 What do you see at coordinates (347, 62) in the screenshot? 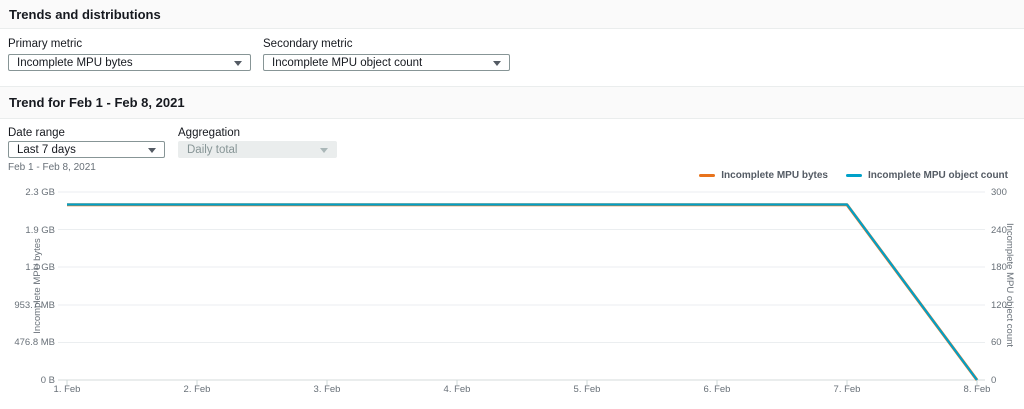
I see `secondary-metric-value: Incomplete MPU object count` at bounding box center [347, 62].